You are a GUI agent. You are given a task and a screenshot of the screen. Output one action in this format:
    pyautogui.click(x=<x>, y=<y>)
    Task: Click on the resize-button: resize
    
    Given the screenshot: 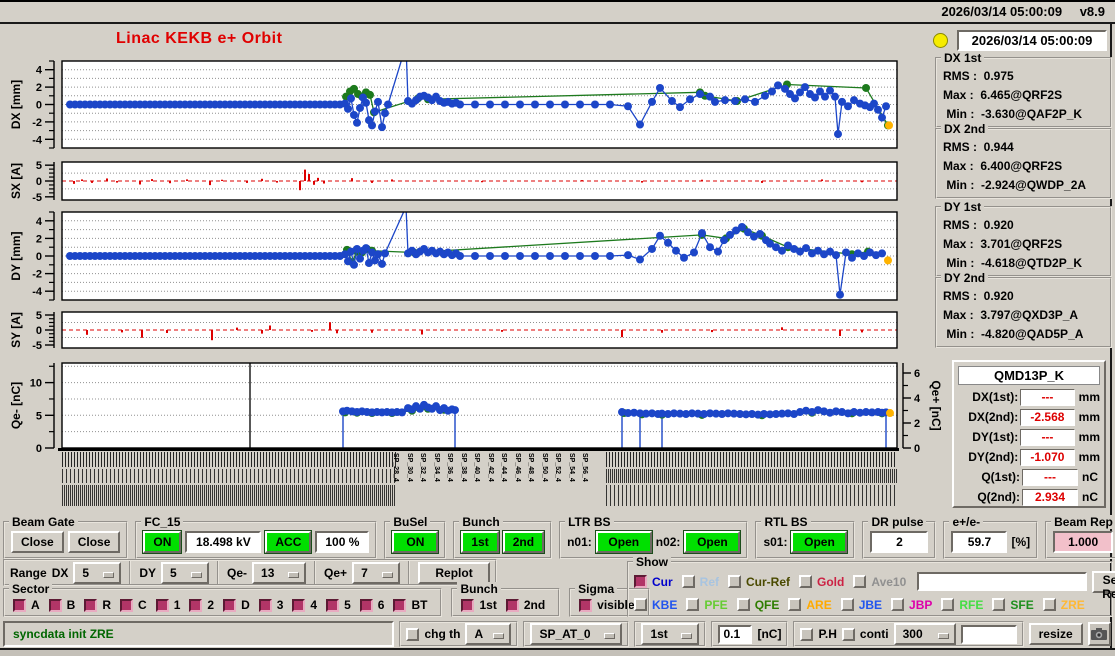 What is the action you would take?
    pyautogui.click(x=1055, y=634)
    